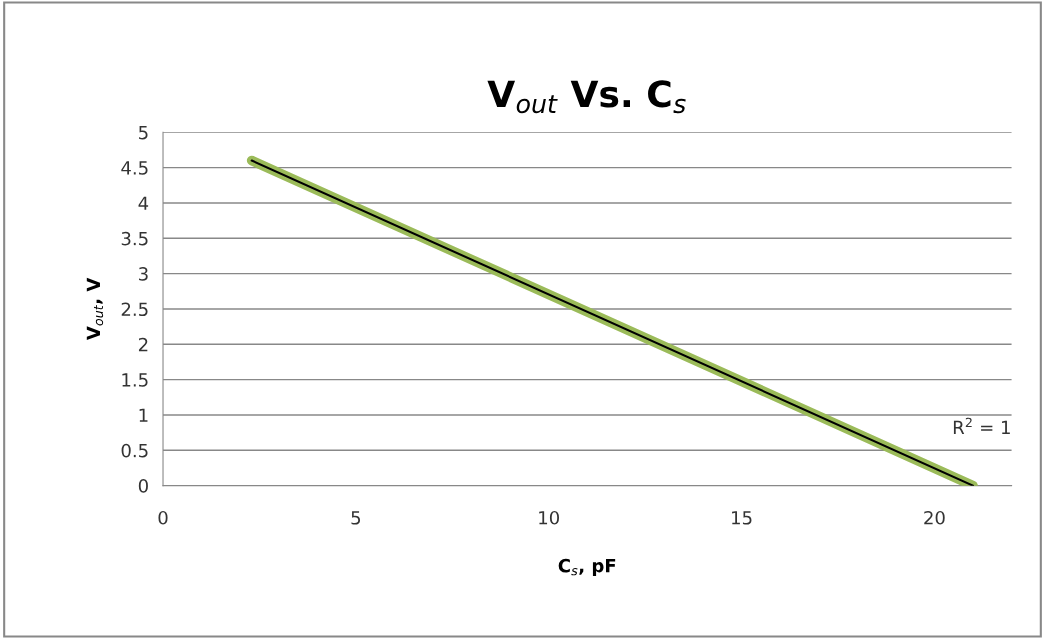 This screenshot has height=639, width=1045. I want to click on x-tick-label: 0, so click(163, 517).